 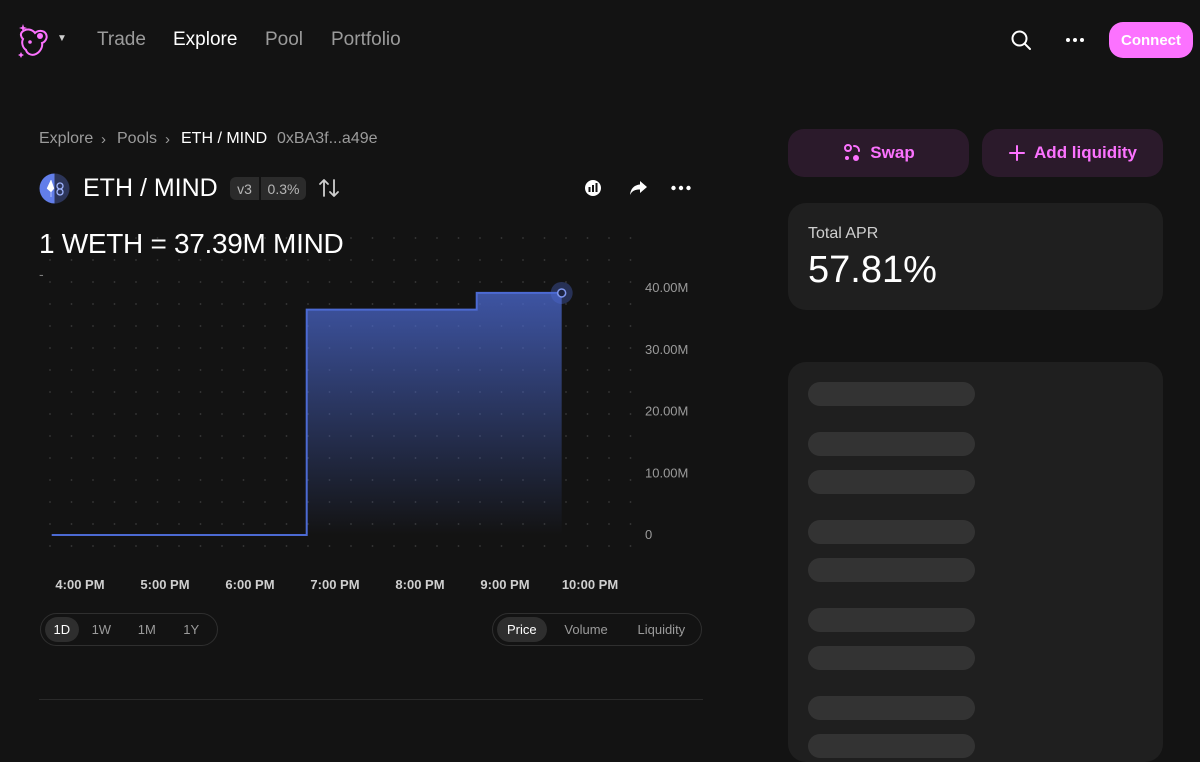 I want to click on logo-menu-caret-icon: ▼, so click(x=62, y=38).